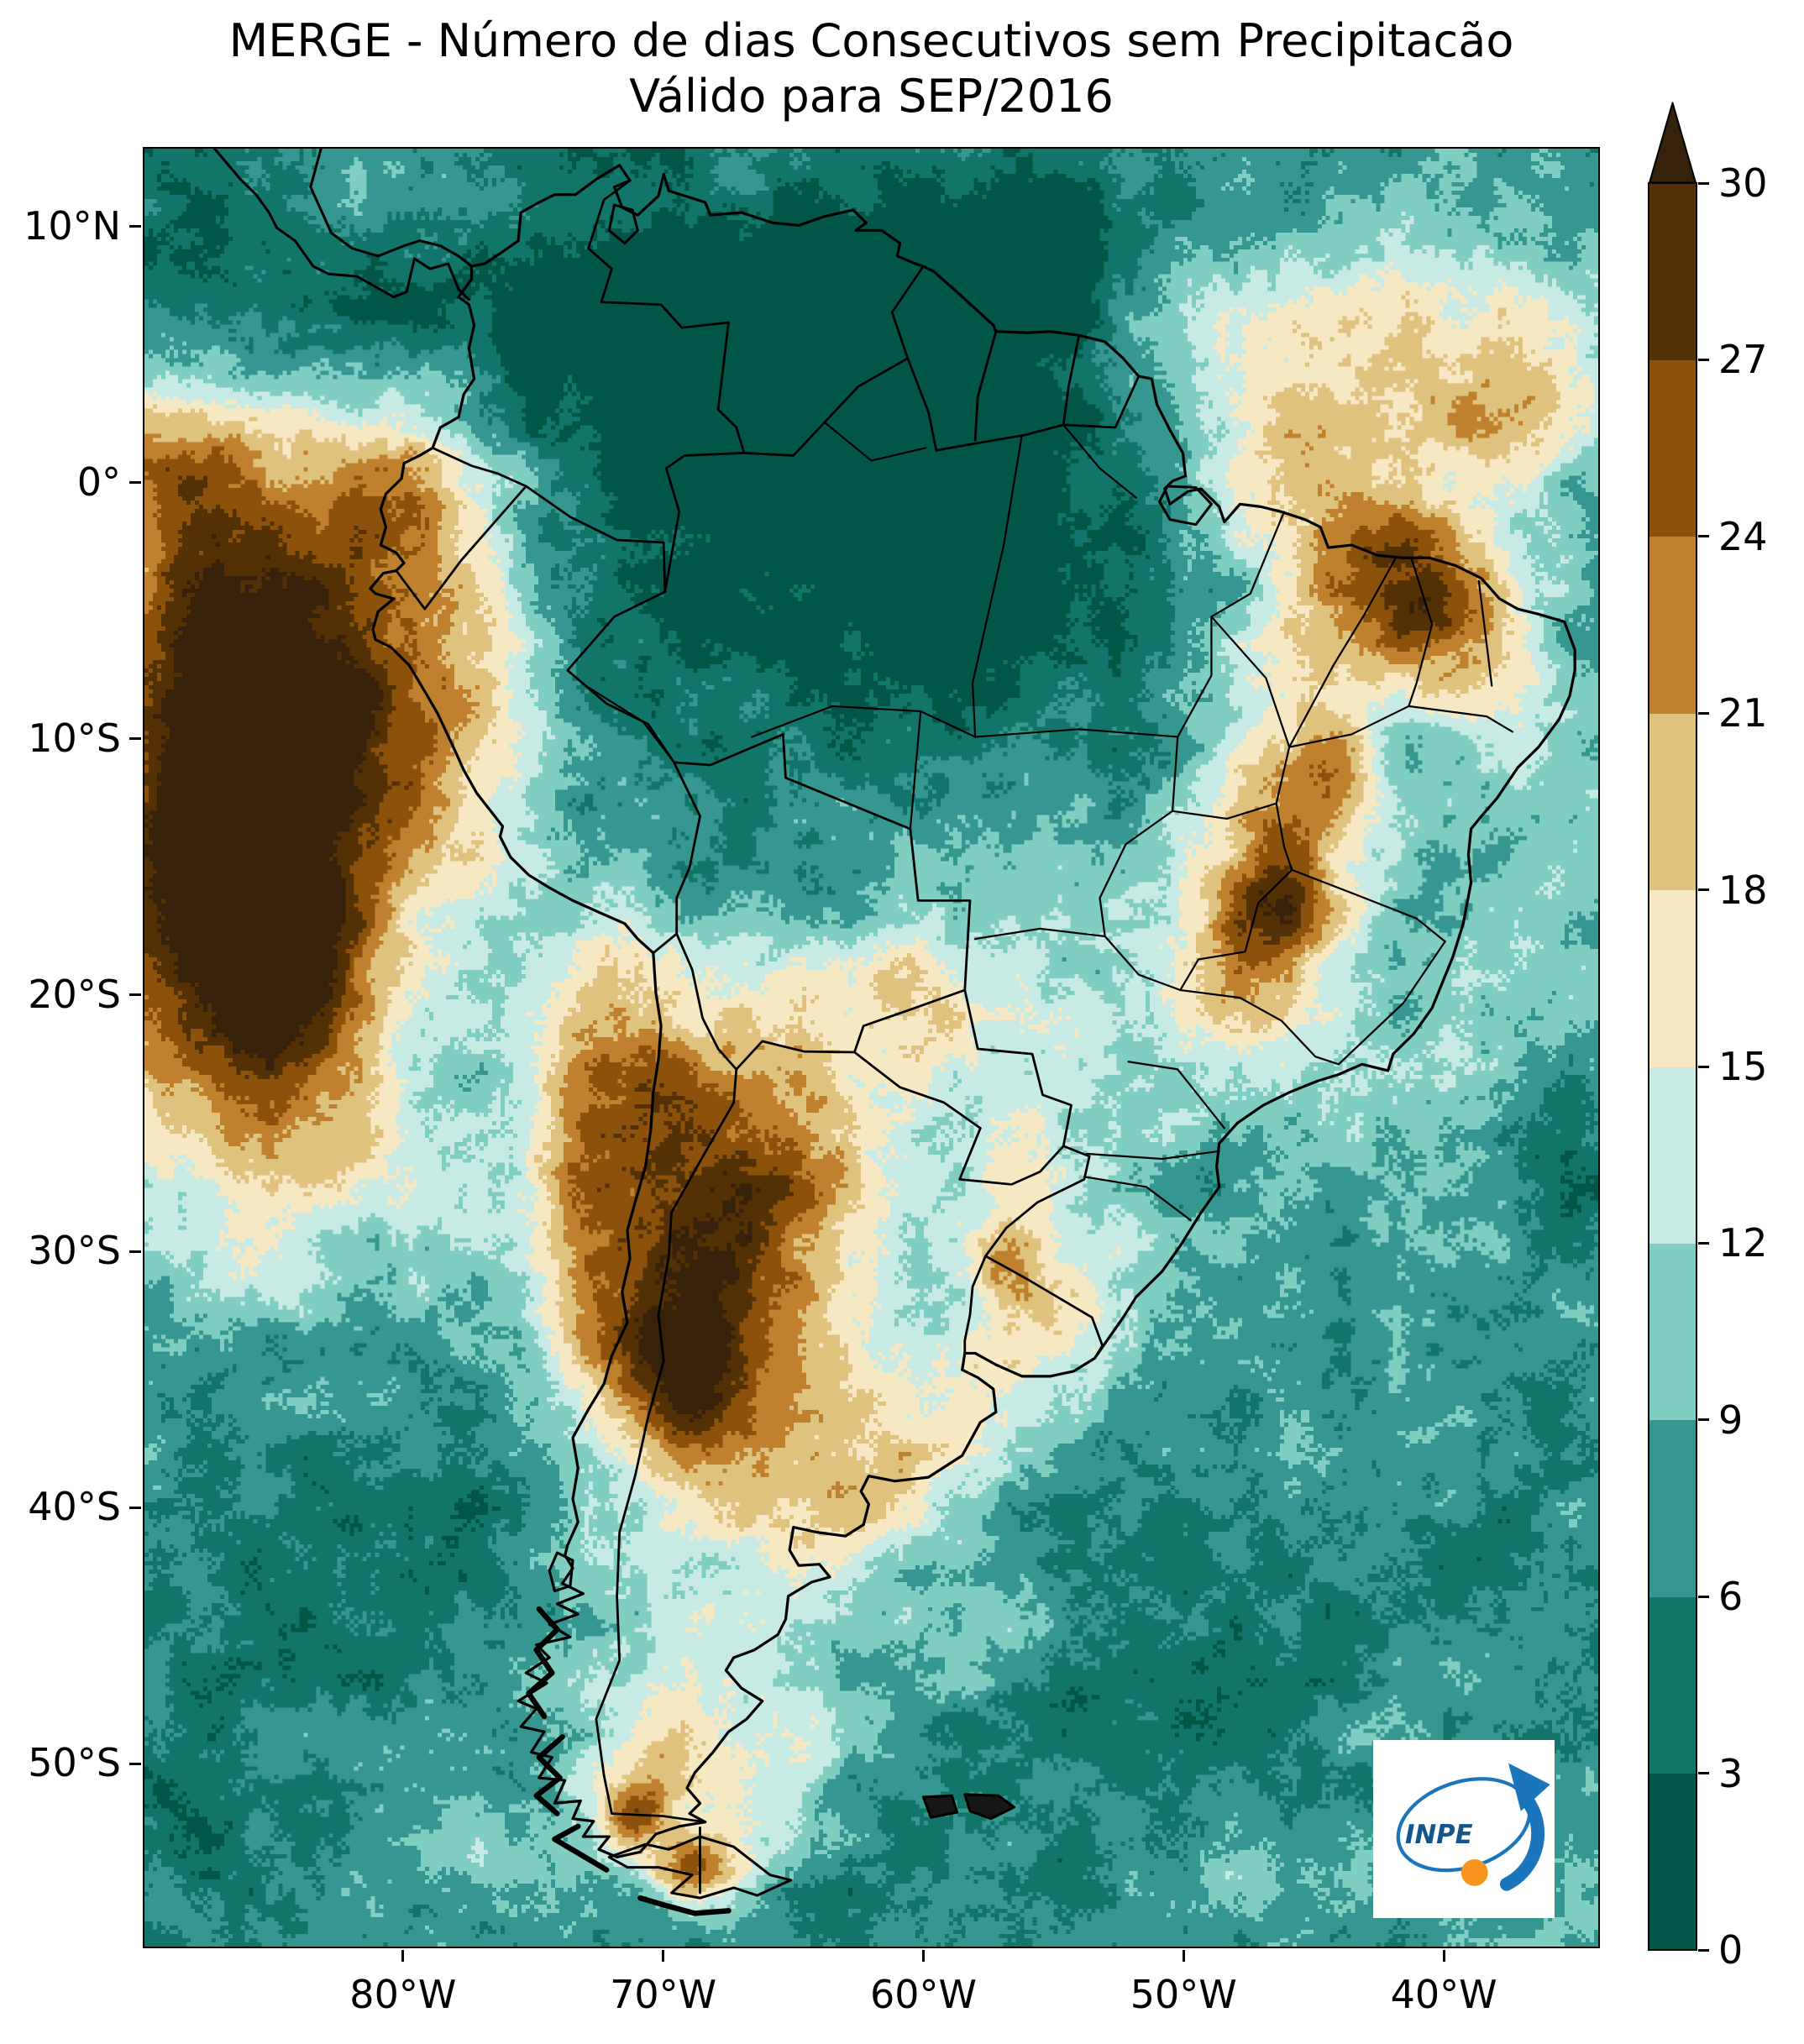  Describe the element at coordinates (1731, 1420) in the screenshot. I see `colorbar-tick-label: 9` at that location.